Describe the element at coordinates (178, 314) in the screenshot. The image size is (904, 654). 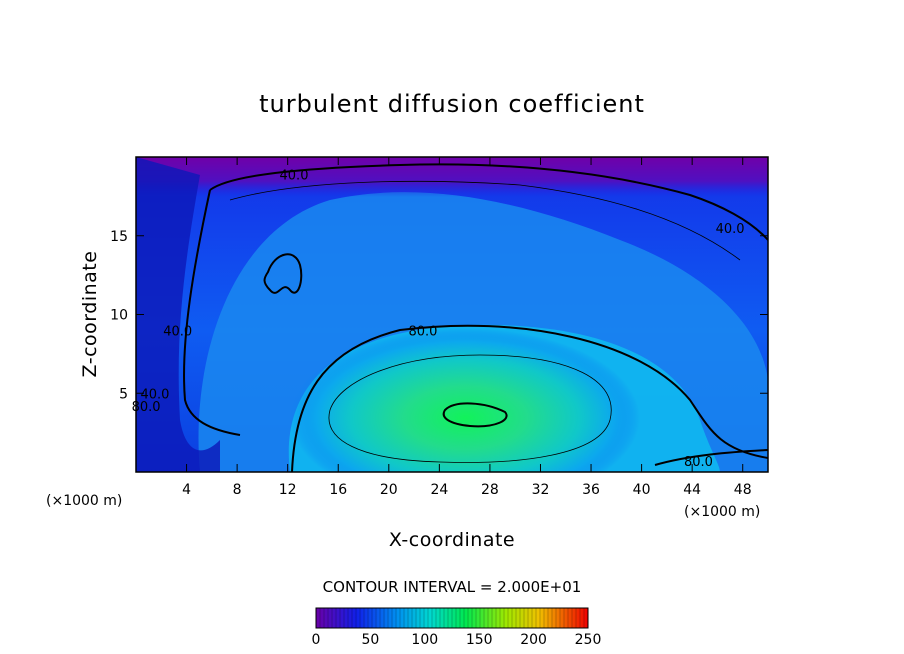
I see `field-left-dark` at that location.